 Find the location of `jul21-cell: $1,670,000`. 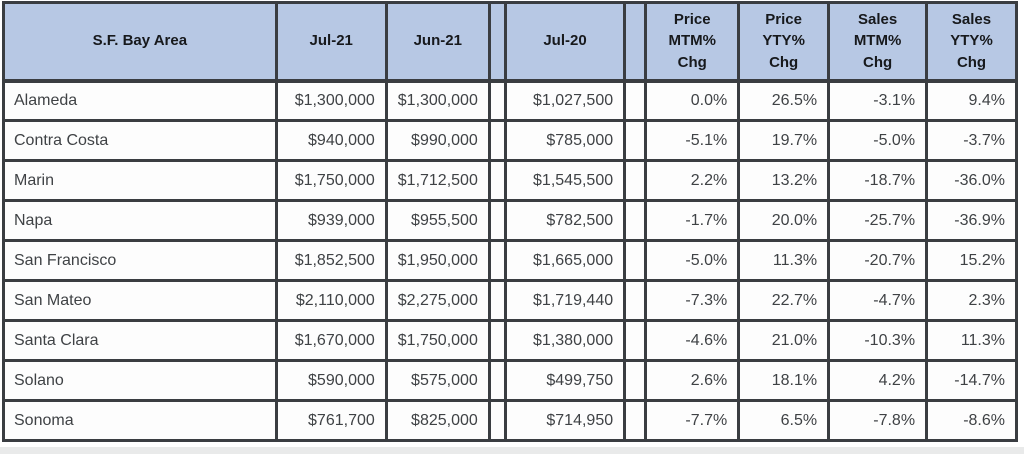

jul21-cell: $1,670,000 is located at coordinates (331, 340).